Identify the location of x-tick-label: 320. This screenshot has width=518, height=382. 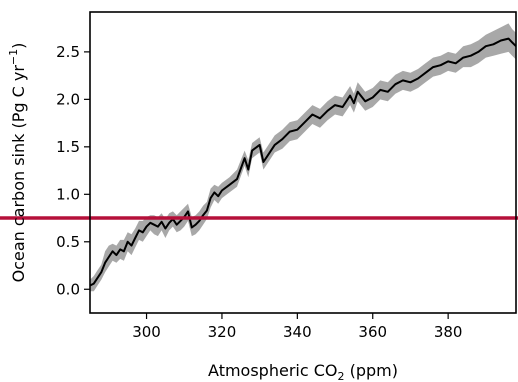
(222, 332).